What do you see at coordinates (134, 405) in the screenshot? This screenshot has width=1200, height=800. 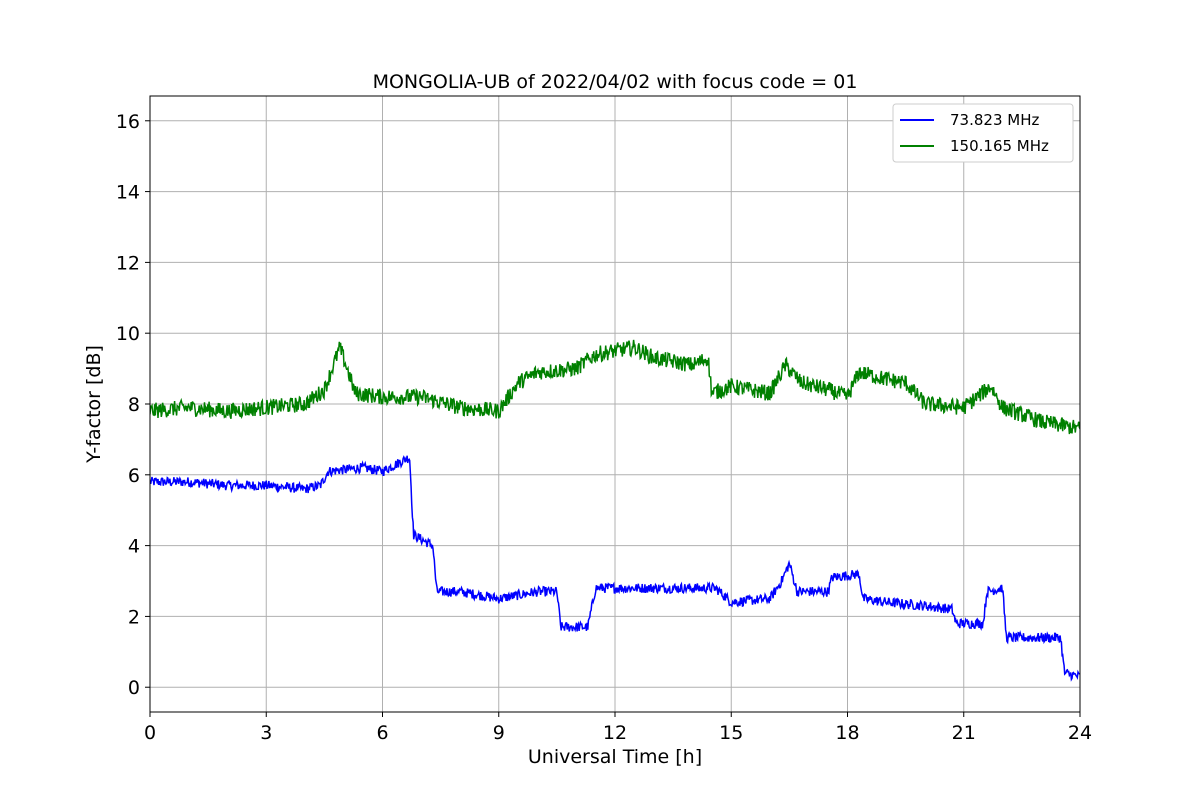 I see `y-tick-label: 8` at bounding box center [134, 405].